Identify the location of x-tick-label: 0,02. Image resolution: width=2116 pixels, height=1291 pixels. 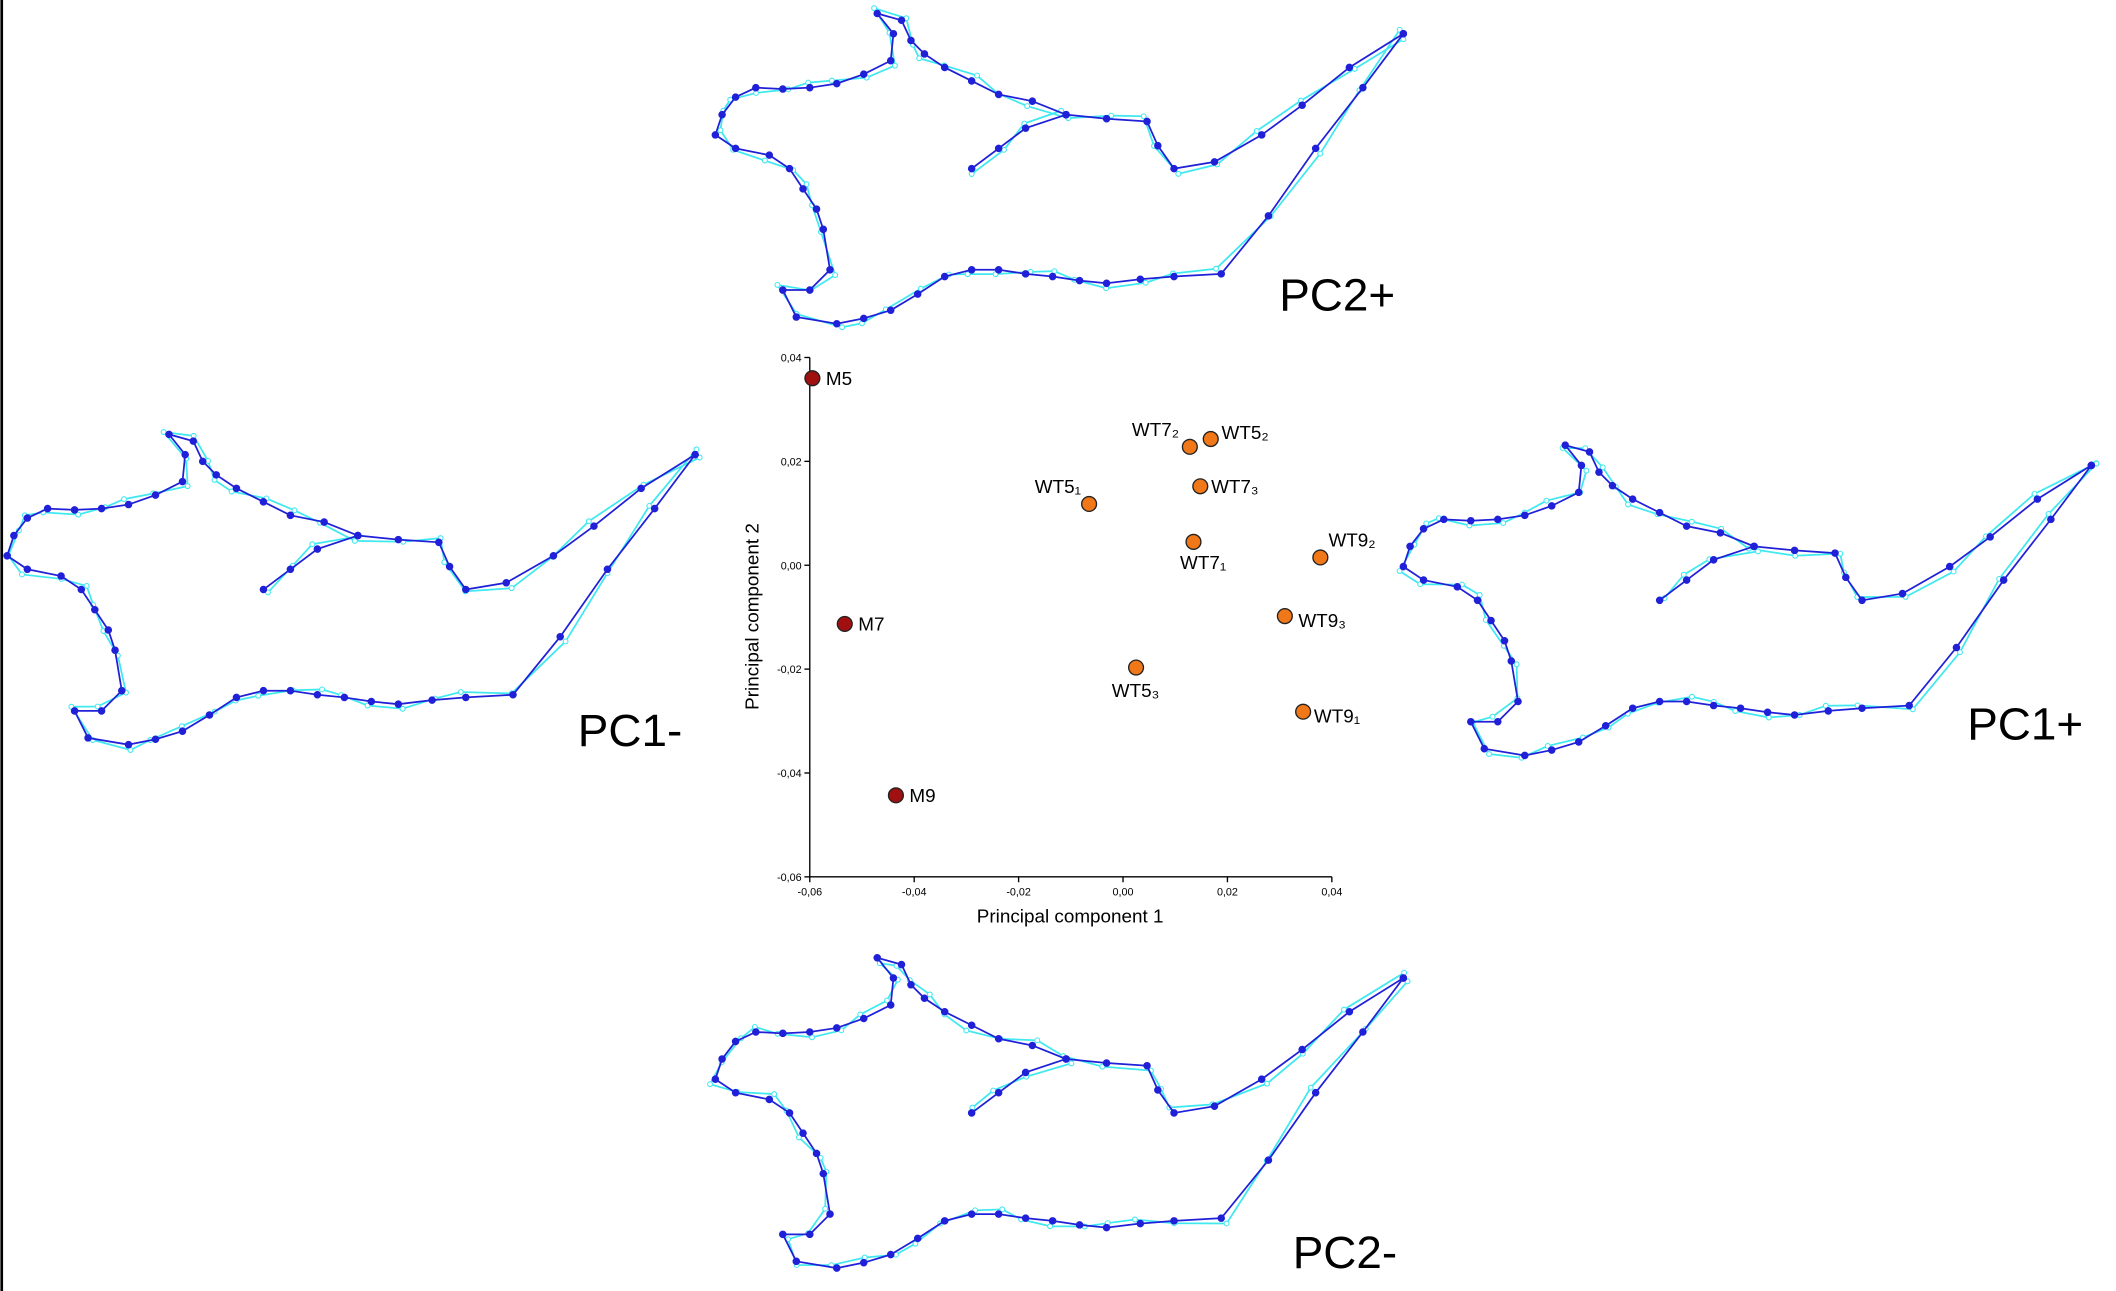
(1227, 893).